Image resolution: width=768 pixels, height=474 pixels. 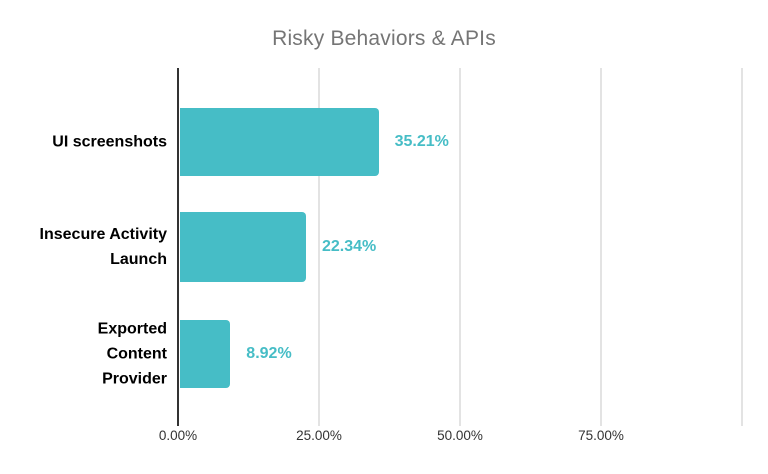 I want to click on category-label-insecure-activity-launch: Insecure Activity Launch, so click(x=103, y=247).